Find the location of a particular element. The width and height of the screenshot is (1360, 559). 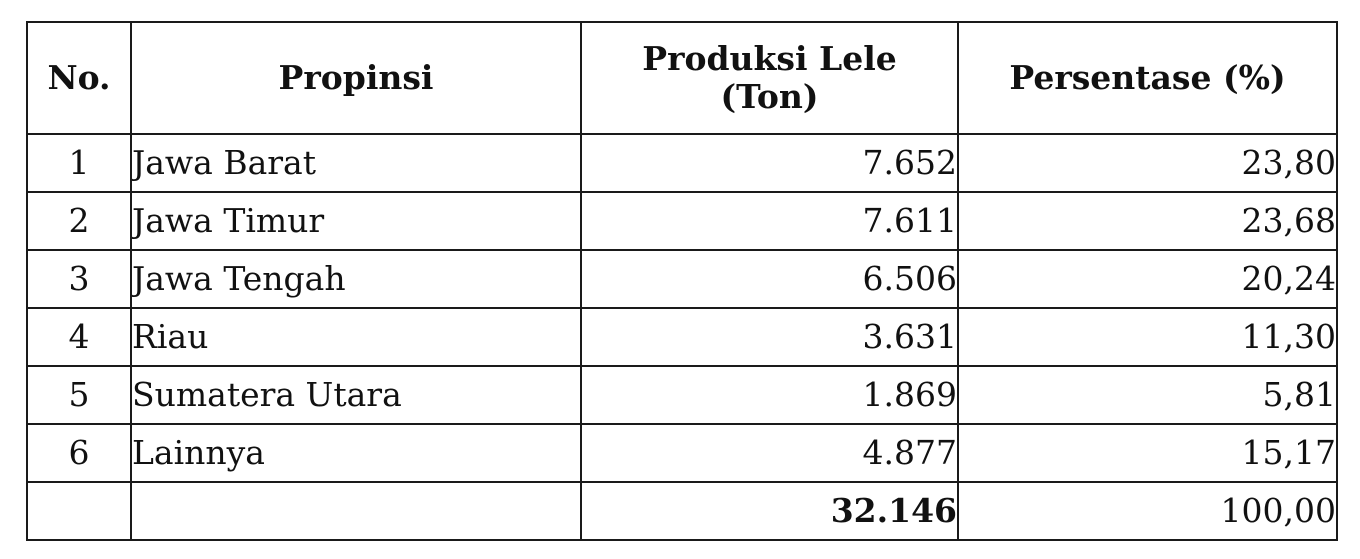

header-production: Produksi Lele (Ton) is located at coordinates (769, 78).